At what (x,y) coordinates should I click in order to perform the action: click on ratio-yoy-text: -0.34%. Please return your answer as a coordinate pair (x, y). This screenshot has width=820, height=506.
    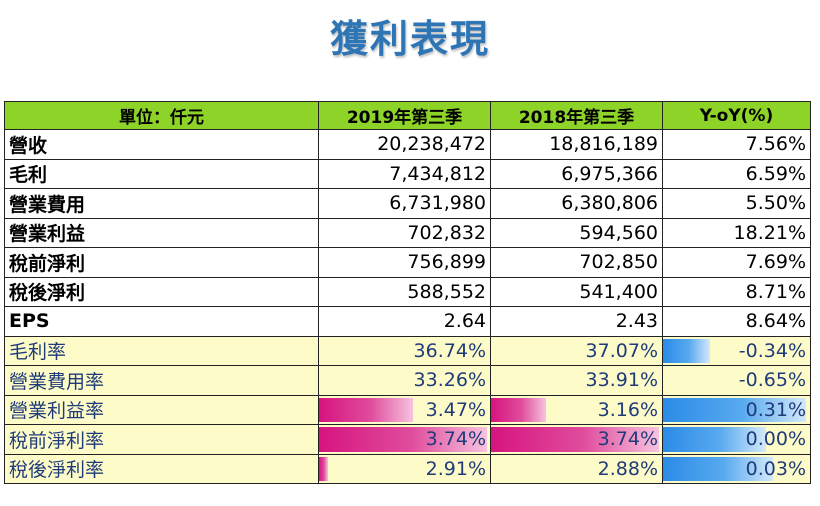
    Looking at the image, I should click on (772, 350).